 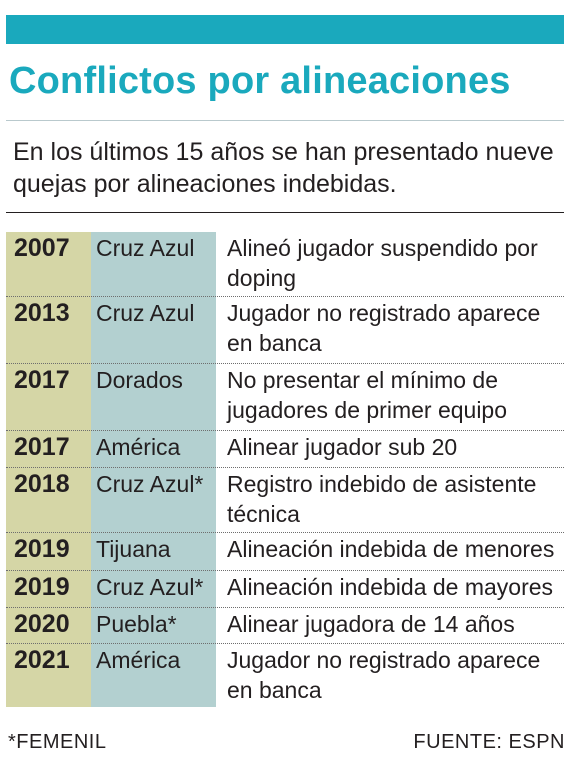 I want to click on table-row: 2020 Puebla* Alinear jugadora de 14 años, so click(x=285, y=626).